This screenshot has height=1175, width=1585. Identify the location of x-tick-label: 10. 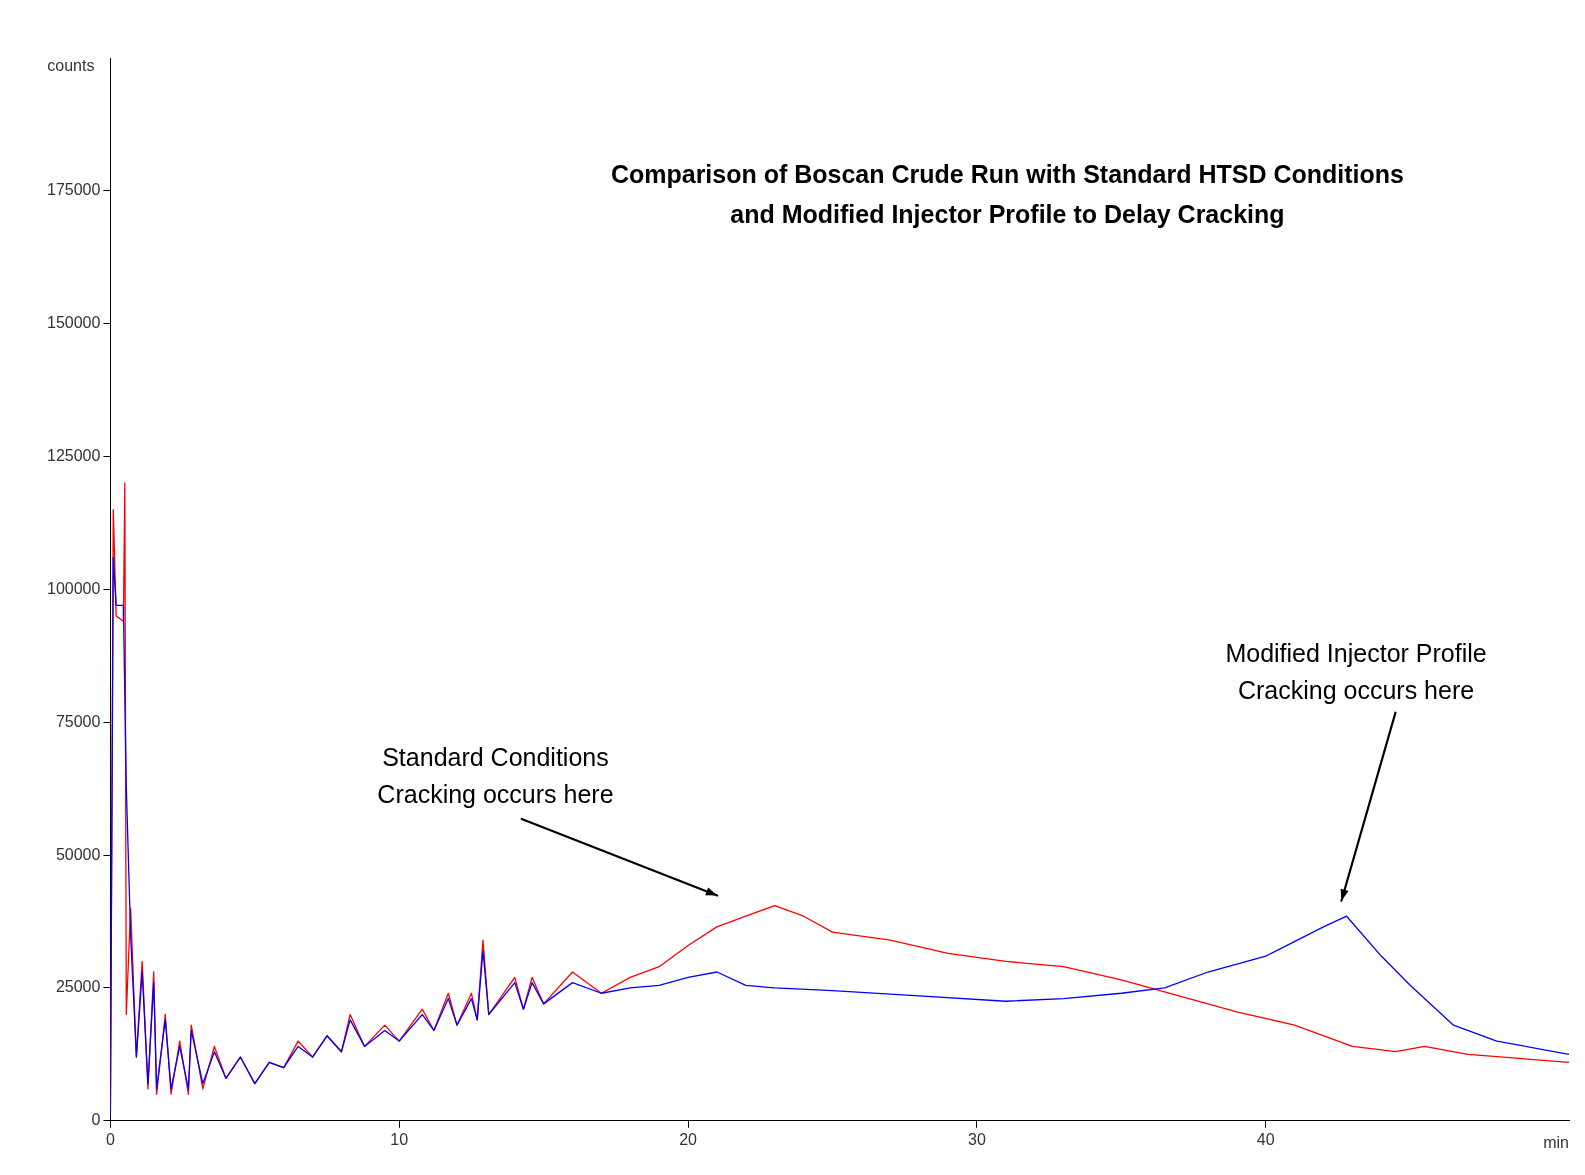
(399, 1139).